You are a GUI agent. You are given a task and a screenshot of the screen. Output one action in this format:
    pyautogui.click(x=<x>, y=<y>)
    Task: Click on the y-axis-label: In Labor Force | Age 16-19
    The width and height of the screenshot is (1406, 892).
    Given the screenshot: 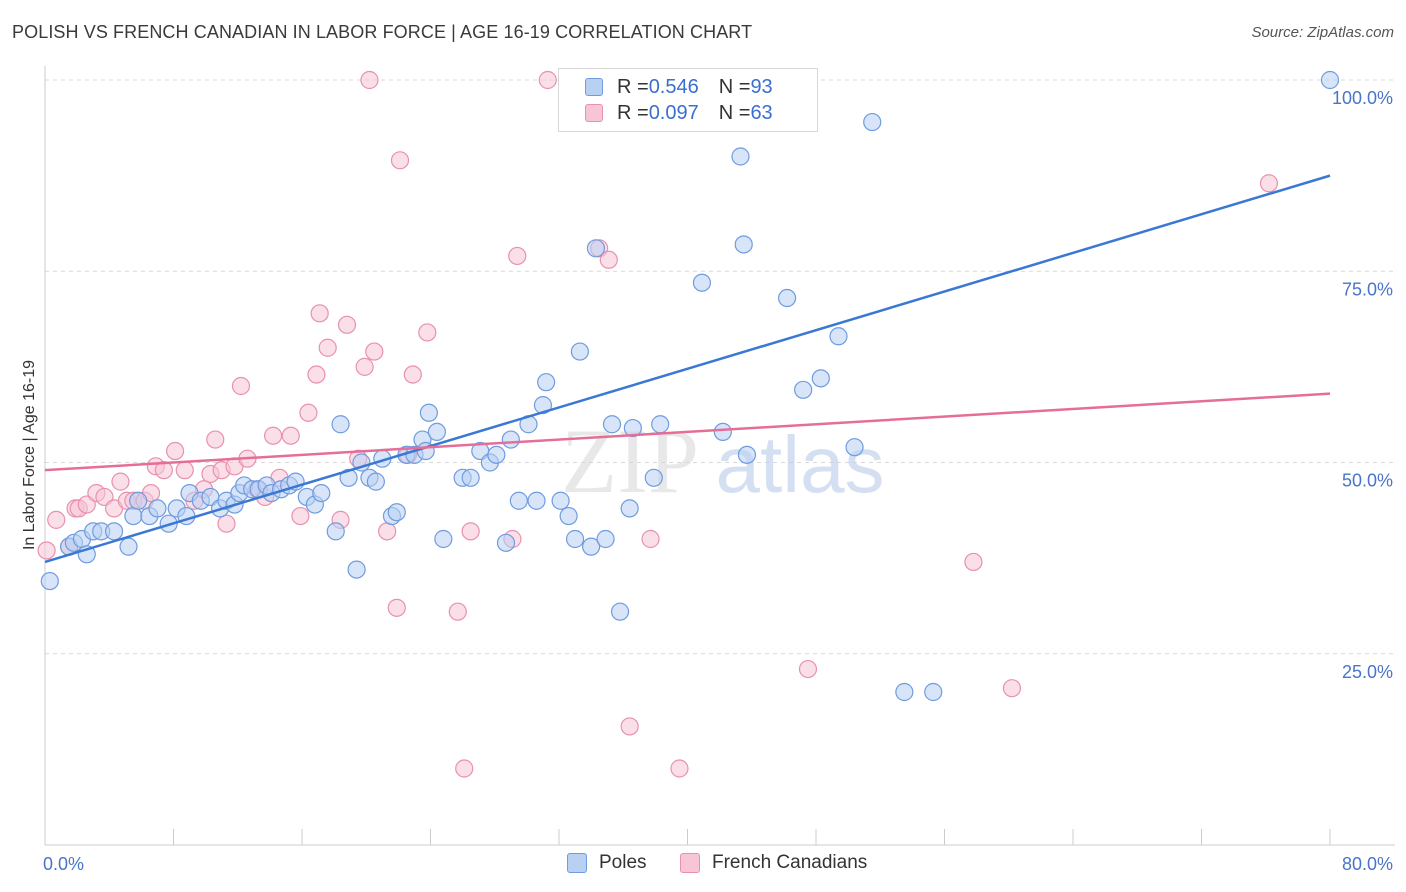 What is the action you would take?
    pyautogui.click(x=29, y=455)
    